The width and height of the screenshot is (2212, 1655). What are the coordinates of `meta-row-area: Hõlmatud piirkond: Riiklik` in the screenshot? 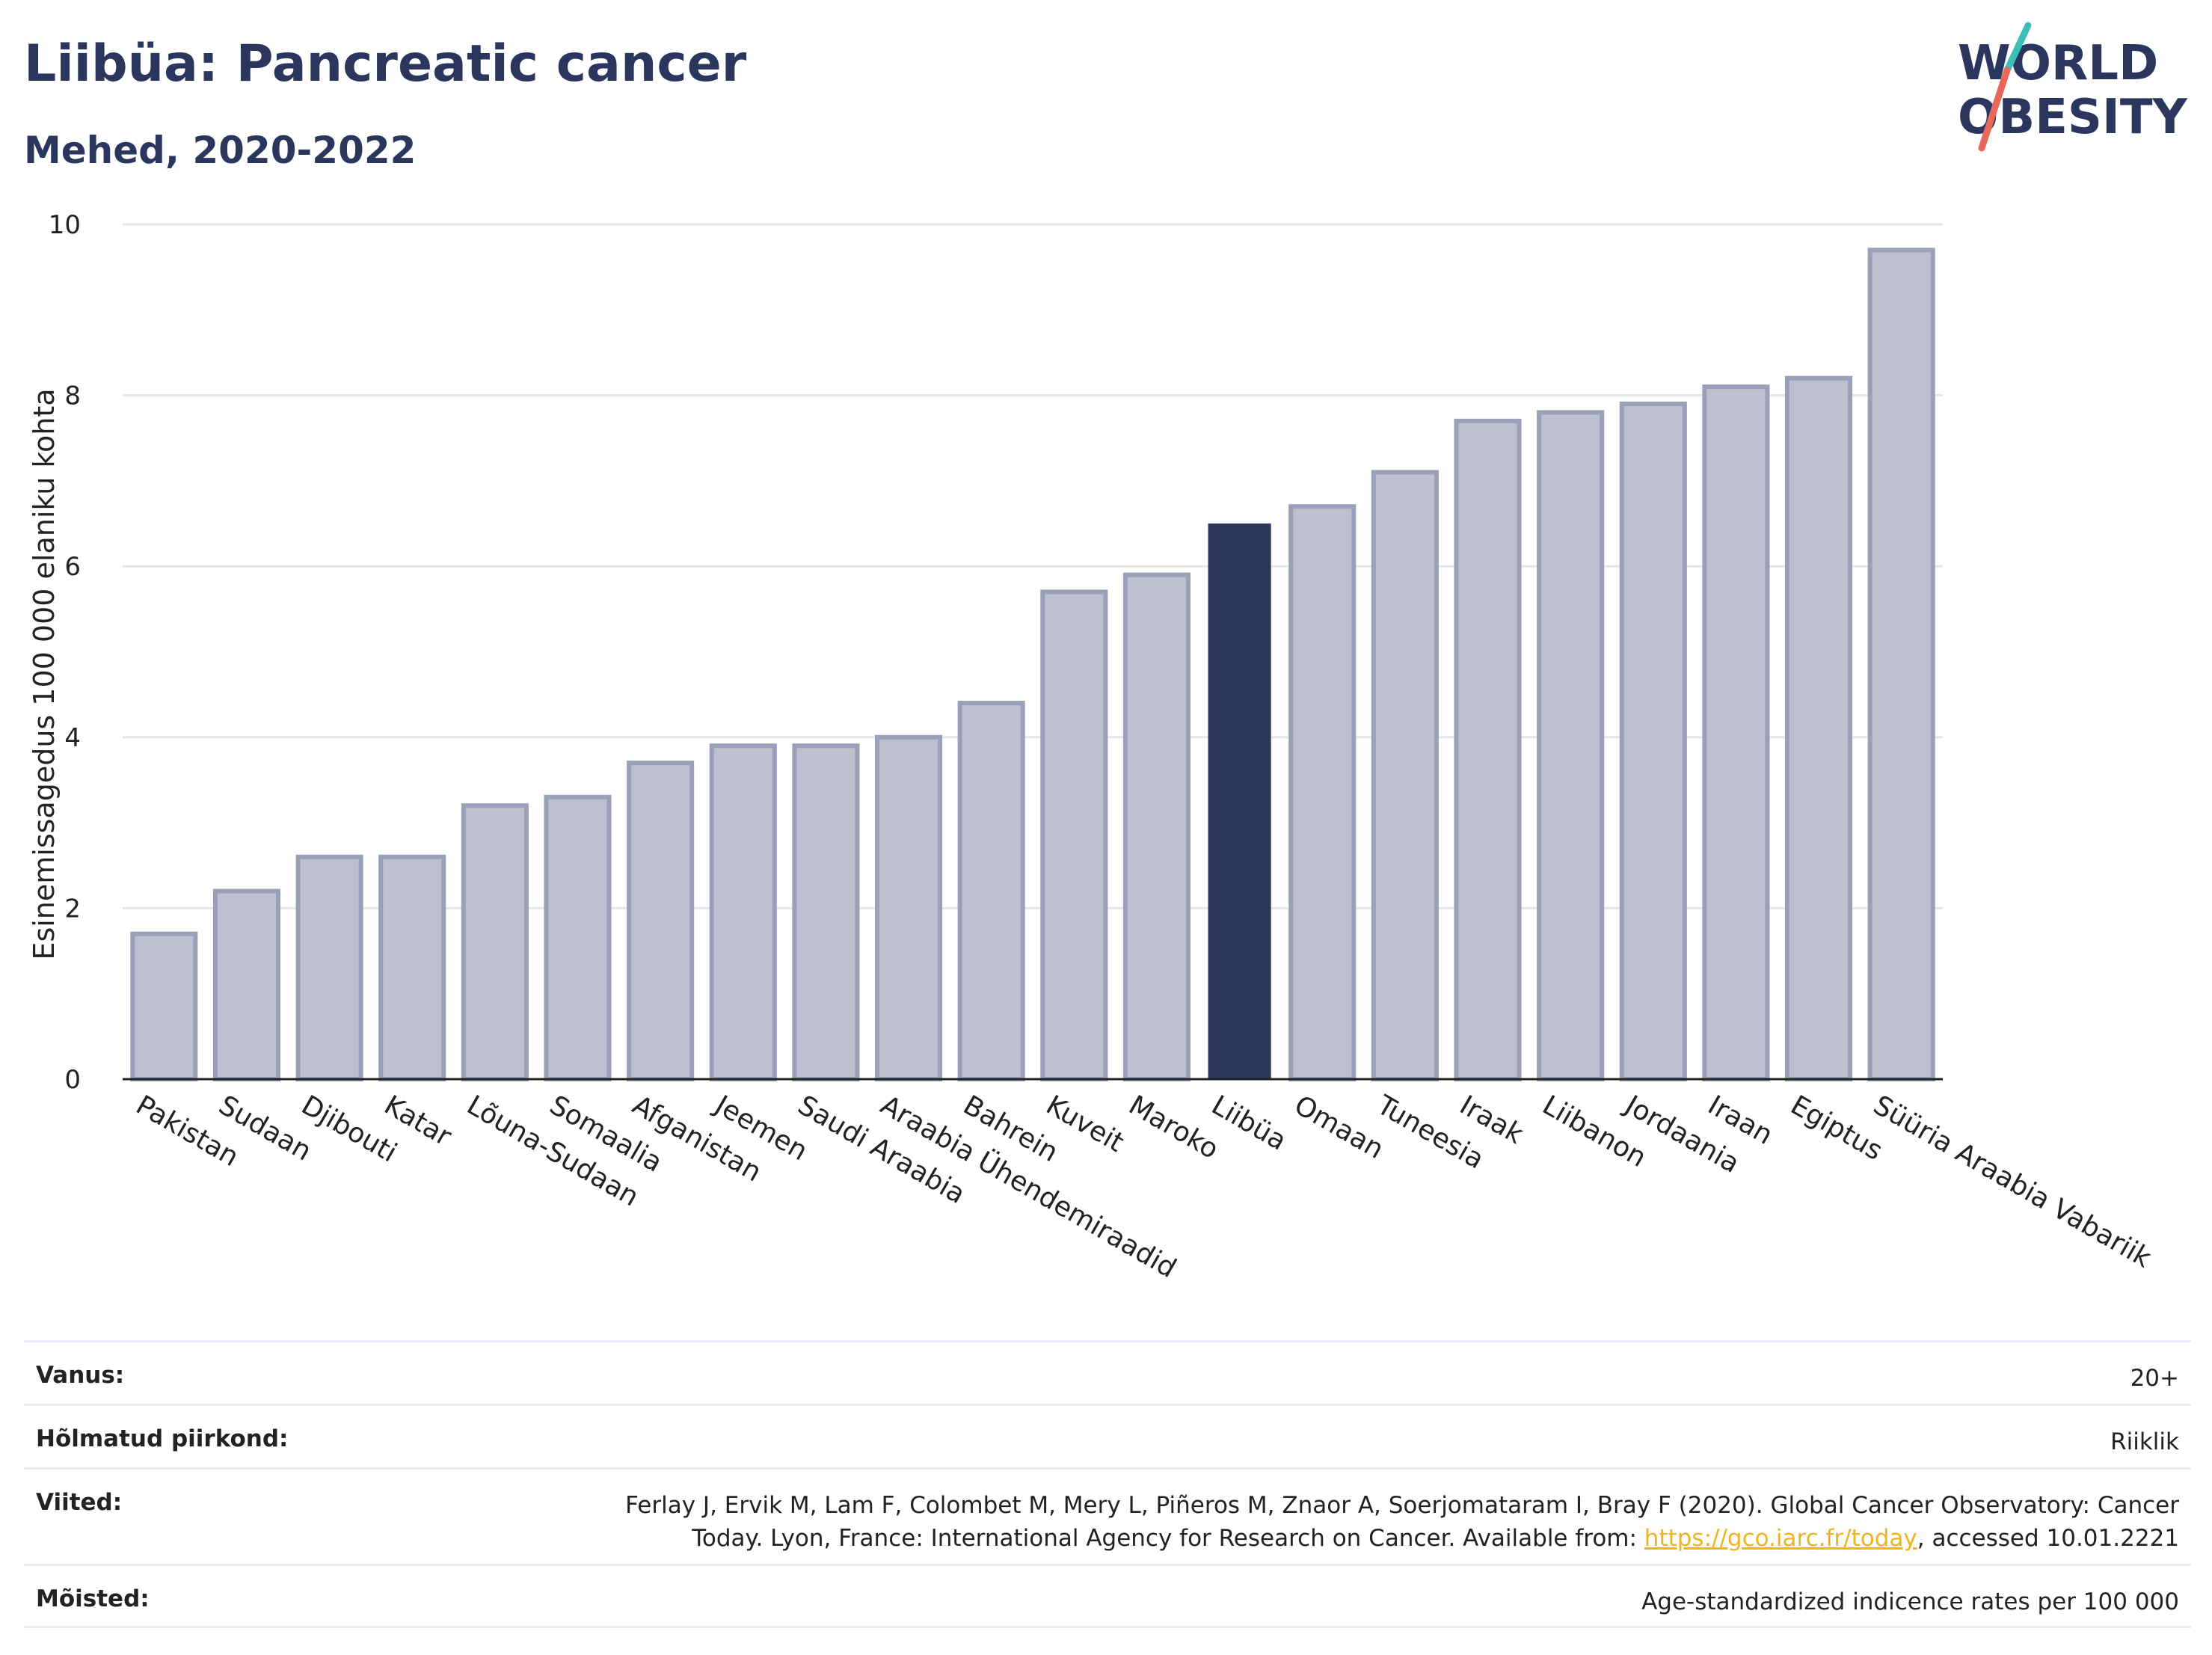 It's located at (1107, 1435).